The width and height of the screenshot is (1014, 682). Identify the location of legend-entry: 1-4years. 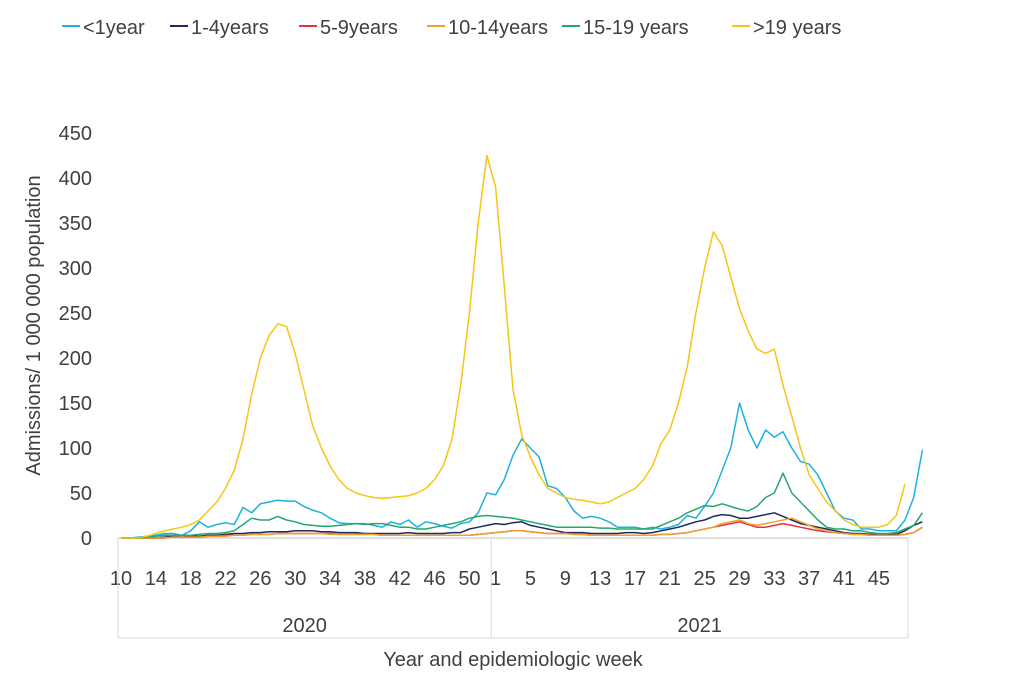
(230, 28).